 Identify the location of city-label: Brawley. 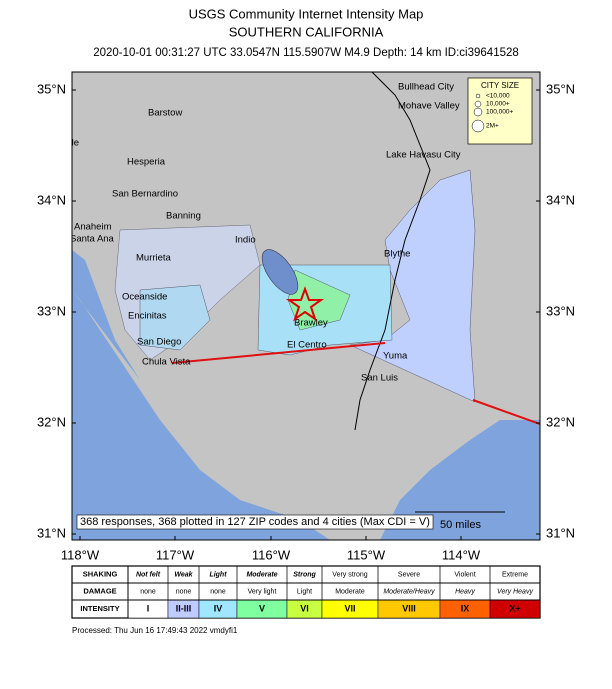
(311, 323).